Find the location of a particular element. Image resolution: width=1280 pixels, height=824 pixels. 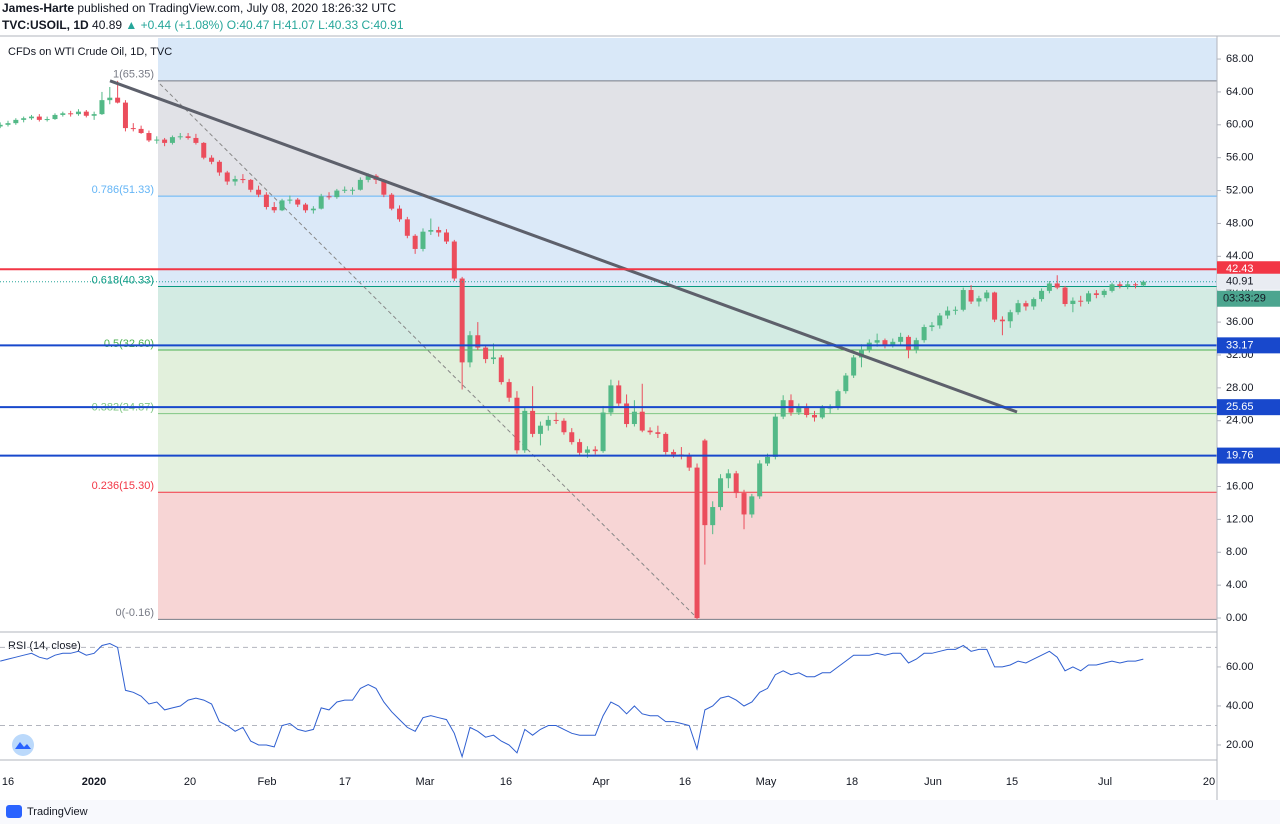

rsi-tick-label: 40.00 is located at coordinates (1240, 706).